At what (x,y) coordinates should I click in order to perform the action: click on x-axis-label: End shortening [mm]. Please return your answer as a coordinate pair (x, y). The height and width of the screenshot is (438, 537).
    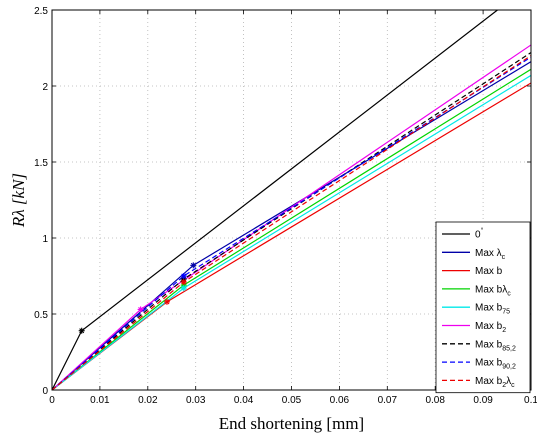
    Looking at the image, I should click on (291, 423).